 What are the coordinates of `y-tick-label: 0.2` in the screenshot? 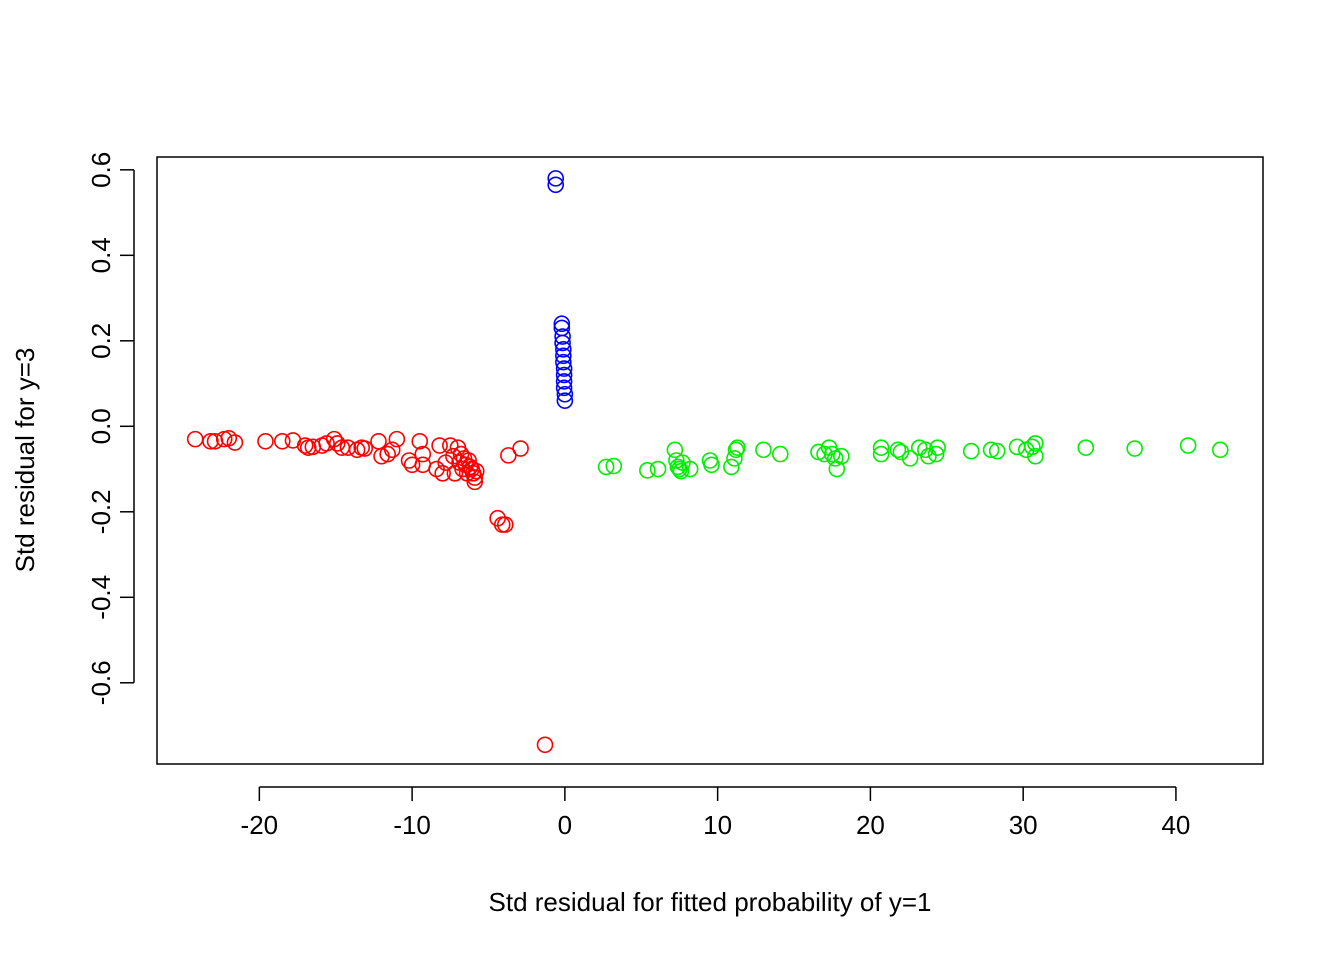 It's located at (101, 341).